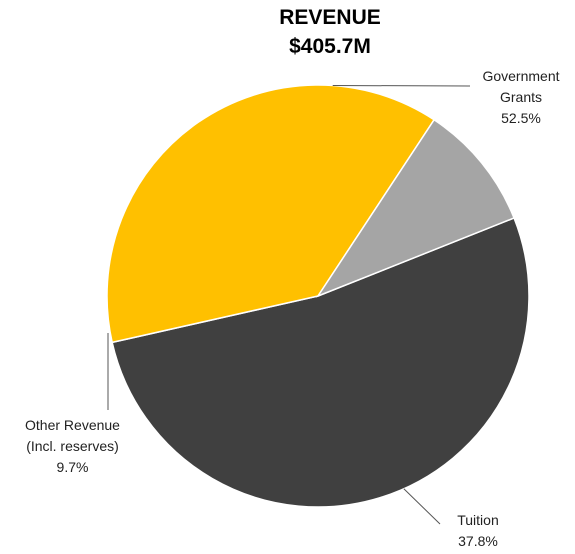 The image size is (575, 554). What do you see at coordinates (520, 97) in the screenshot?
I see `slice-label-line: Grants` at bounding box center [520, 97].